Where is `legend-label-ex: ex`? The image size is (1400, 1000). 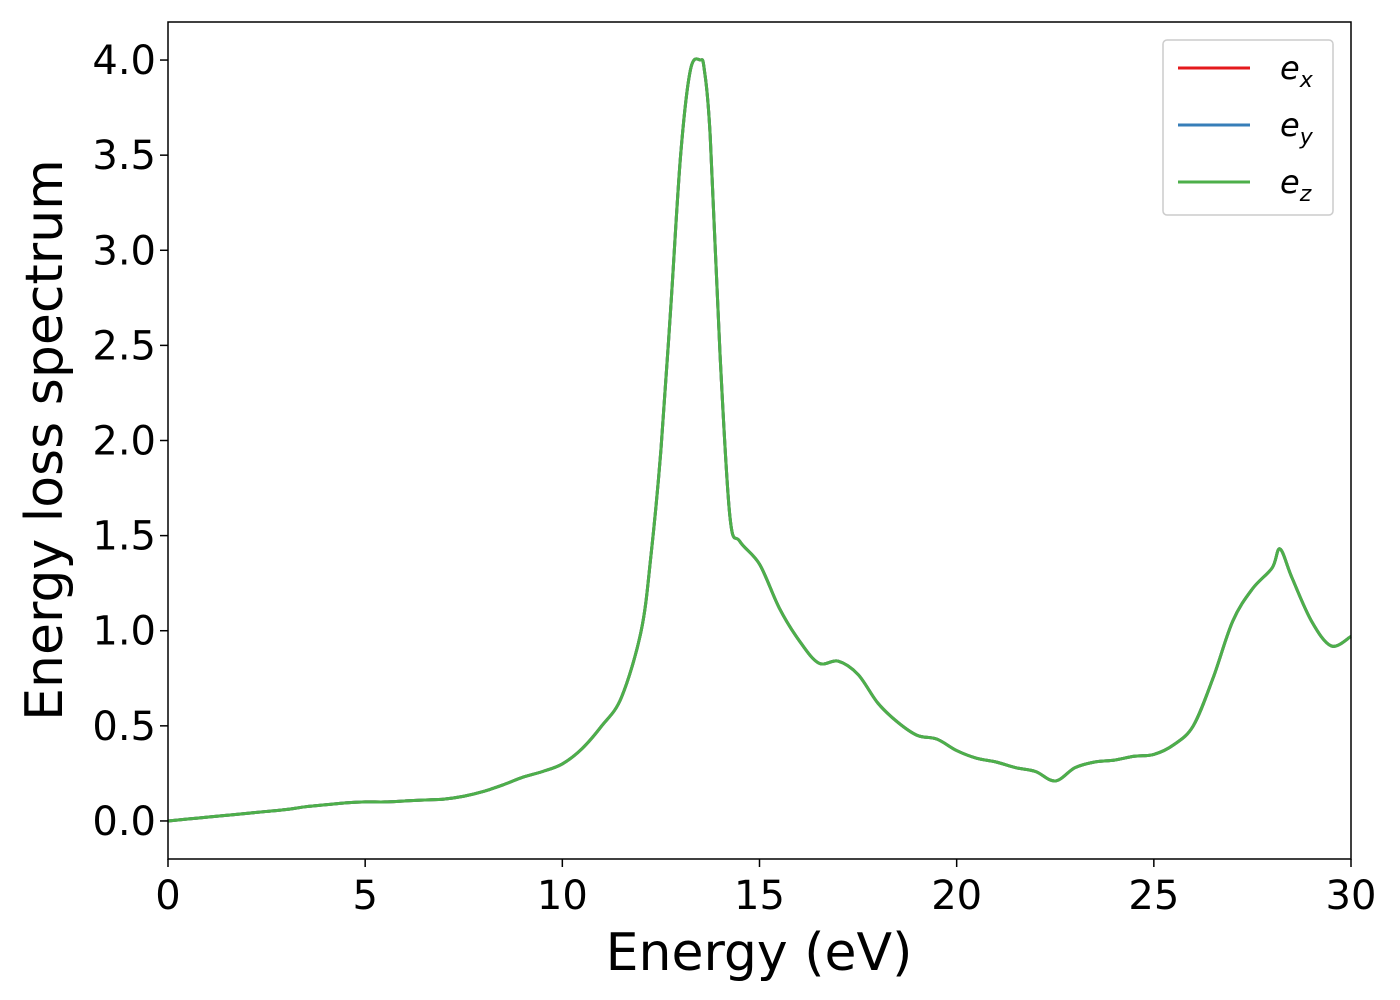
legend-label-ex: ex is located at coordinates (1297, 71).